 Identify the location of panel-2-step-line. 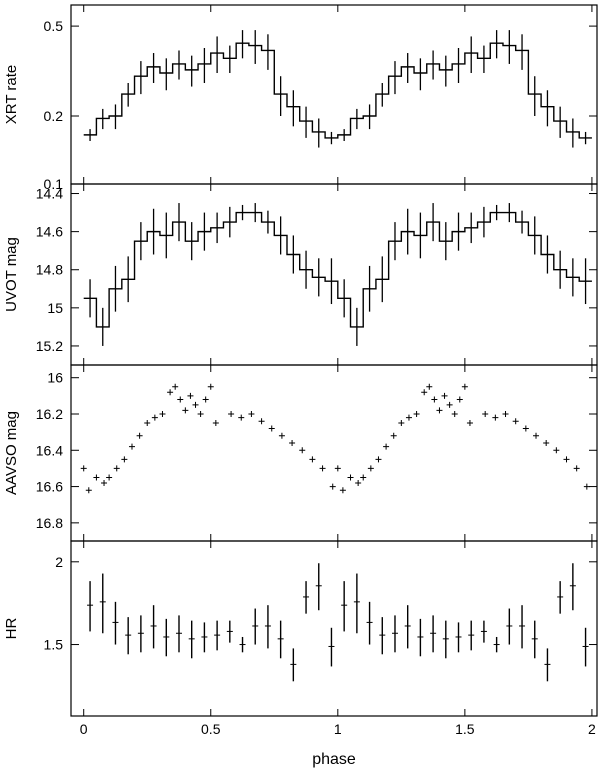
(337, 269).